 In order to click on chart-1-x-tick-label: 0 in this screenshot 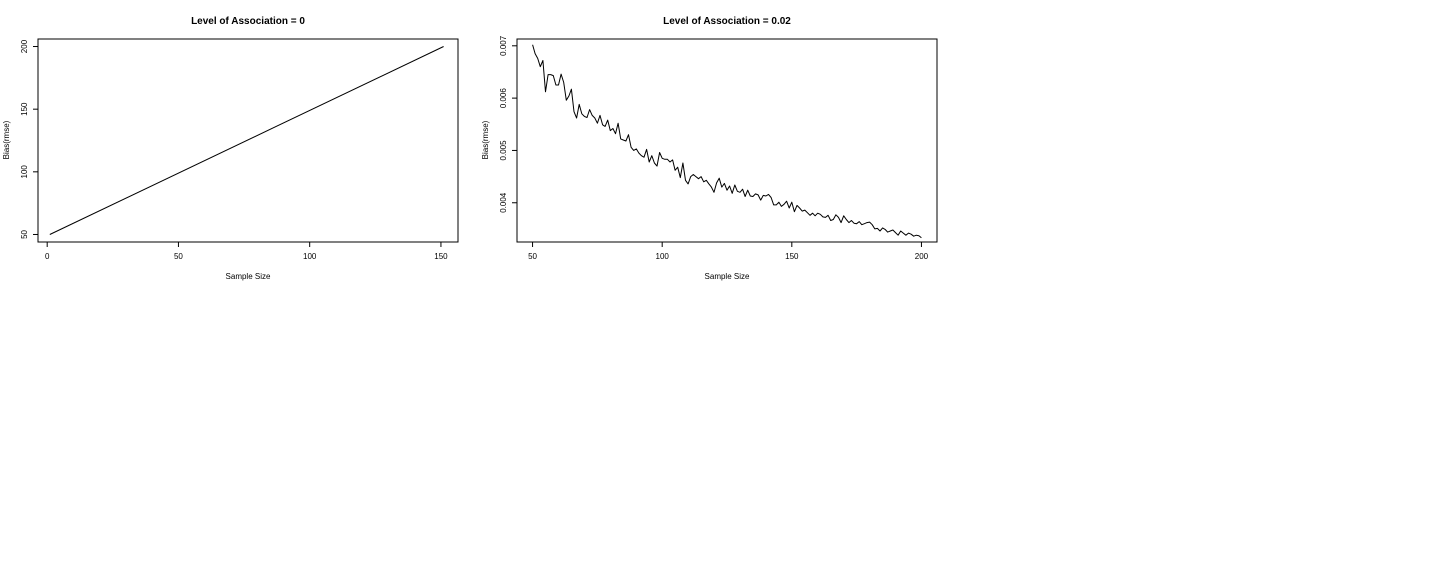, I will do `click(47, 256)`.